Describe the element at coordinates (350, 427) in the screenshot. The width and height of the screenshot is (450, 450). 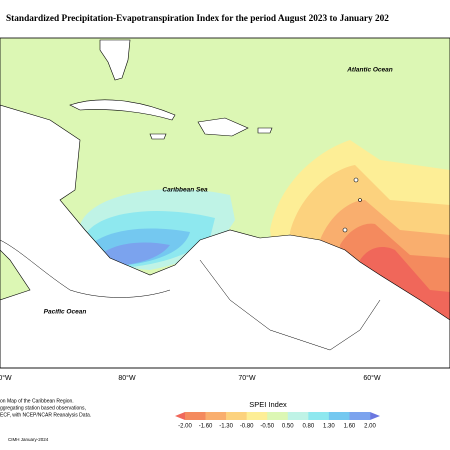
I see `legend-label: 1.60` at that location.